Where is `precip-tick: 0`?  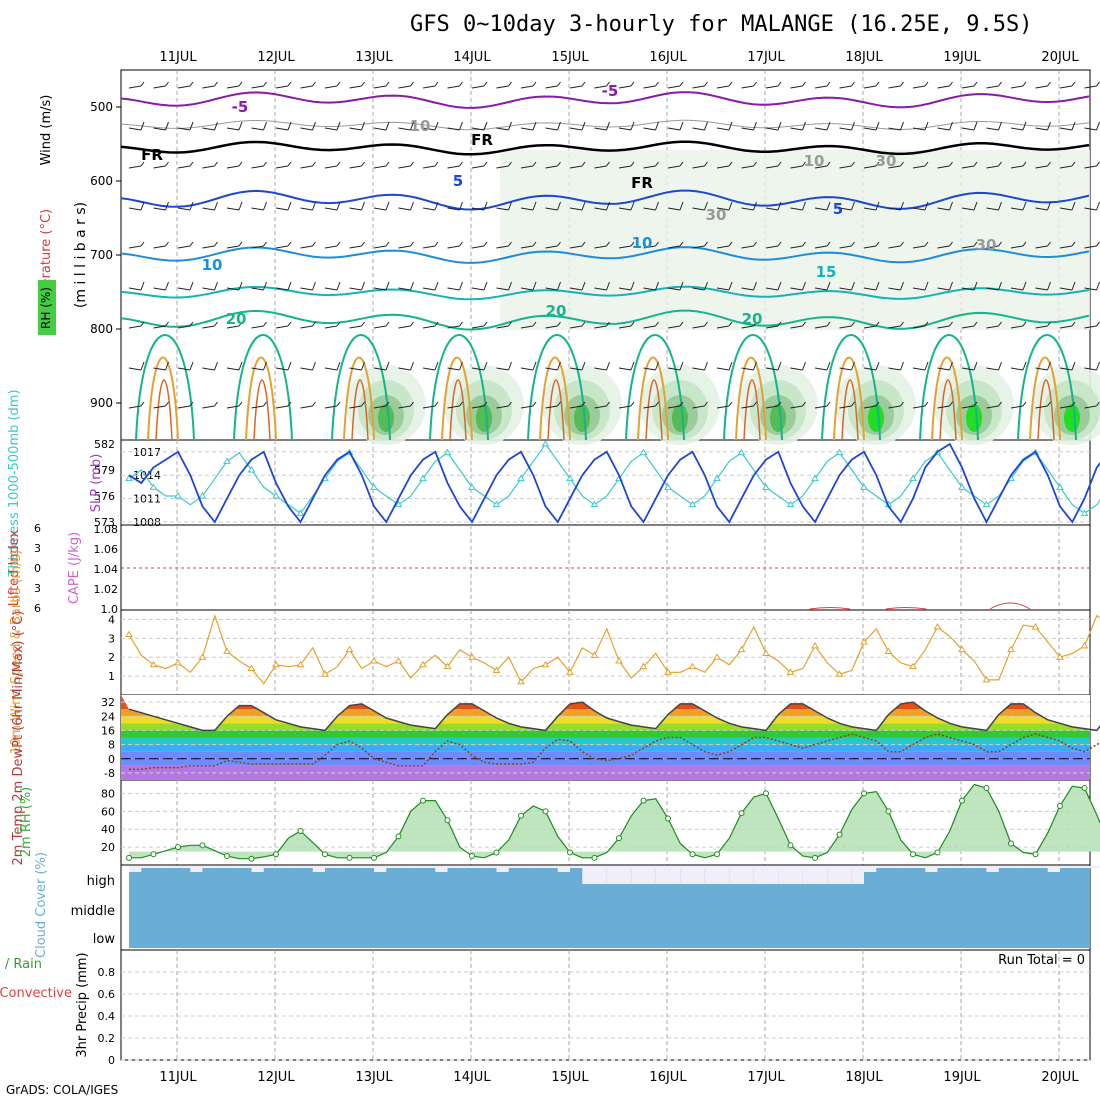
precip-tick: 0 is located at coordinates (111, 1060).